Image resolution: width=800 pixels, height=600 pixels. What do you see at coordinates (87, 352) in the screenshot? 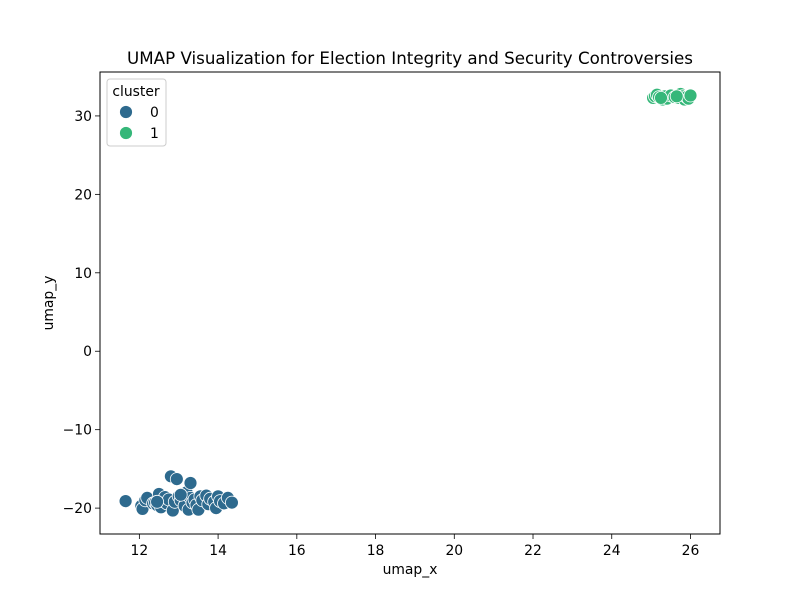
I see `y-tick-label-0: 0` at bounding box center [87, 352].